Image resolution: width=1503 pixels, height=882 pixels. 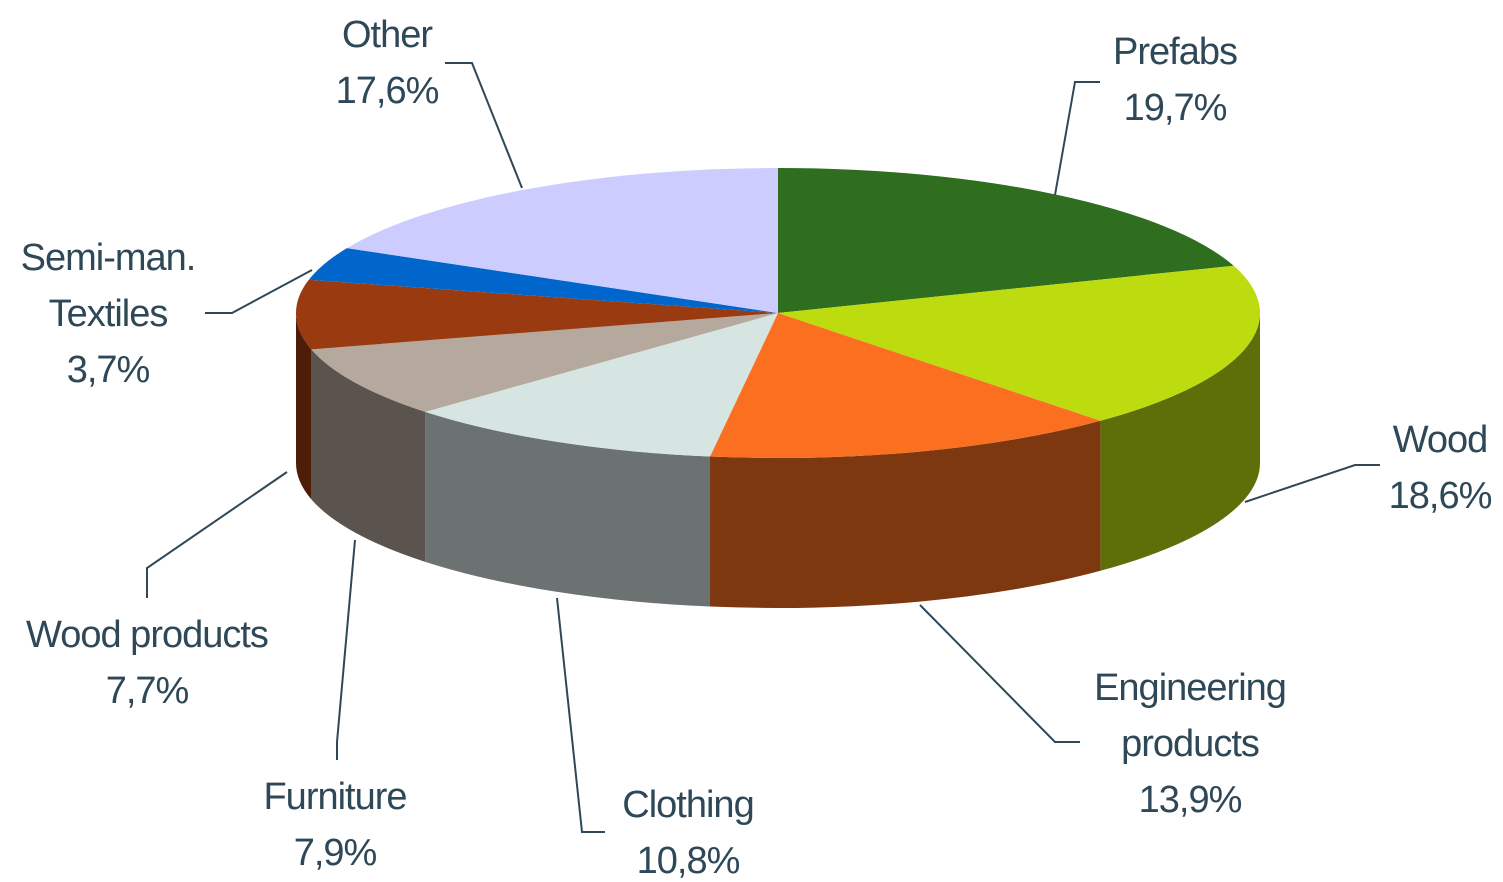 I want to click on category-label: Wood products, so click(x=147, y=635).